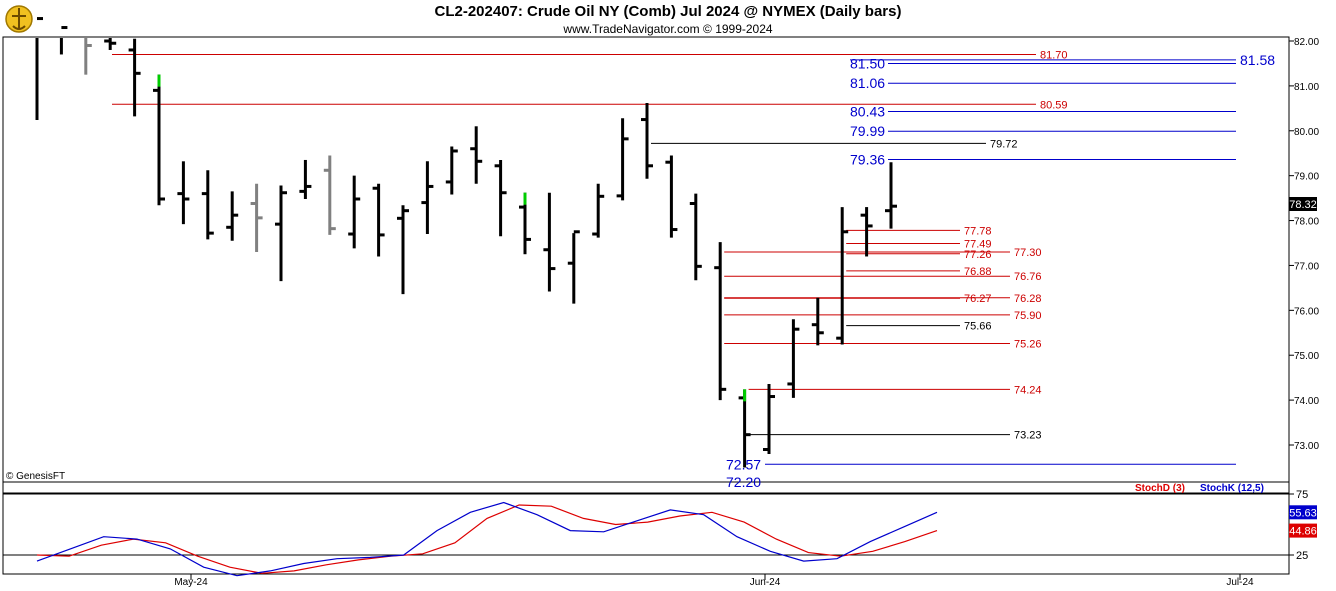  I want to click on y-tick-label: 75.00, so click(1306, 356).